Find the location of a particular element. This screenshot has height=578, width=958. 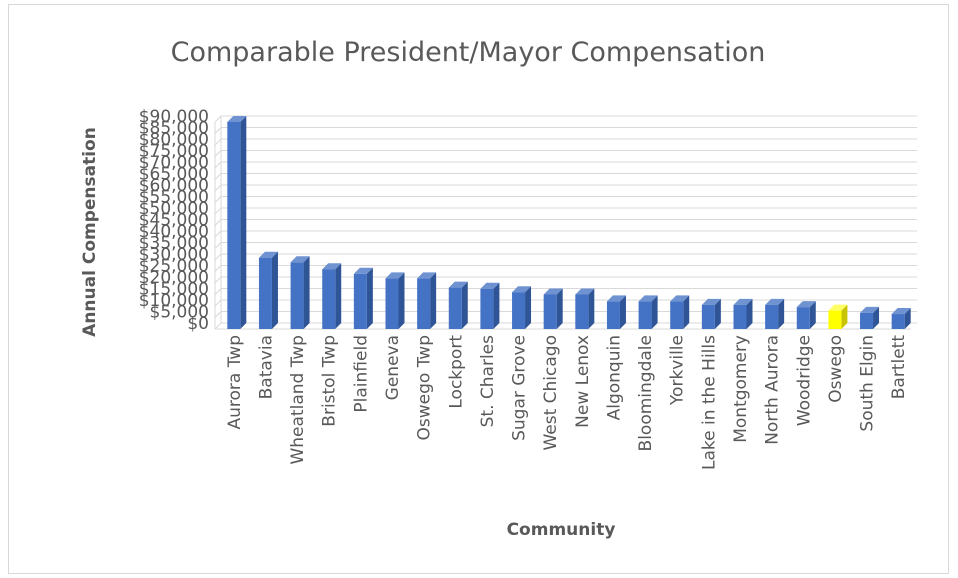

x-tick-label: West Chicago is located at coordinates (551, 393).